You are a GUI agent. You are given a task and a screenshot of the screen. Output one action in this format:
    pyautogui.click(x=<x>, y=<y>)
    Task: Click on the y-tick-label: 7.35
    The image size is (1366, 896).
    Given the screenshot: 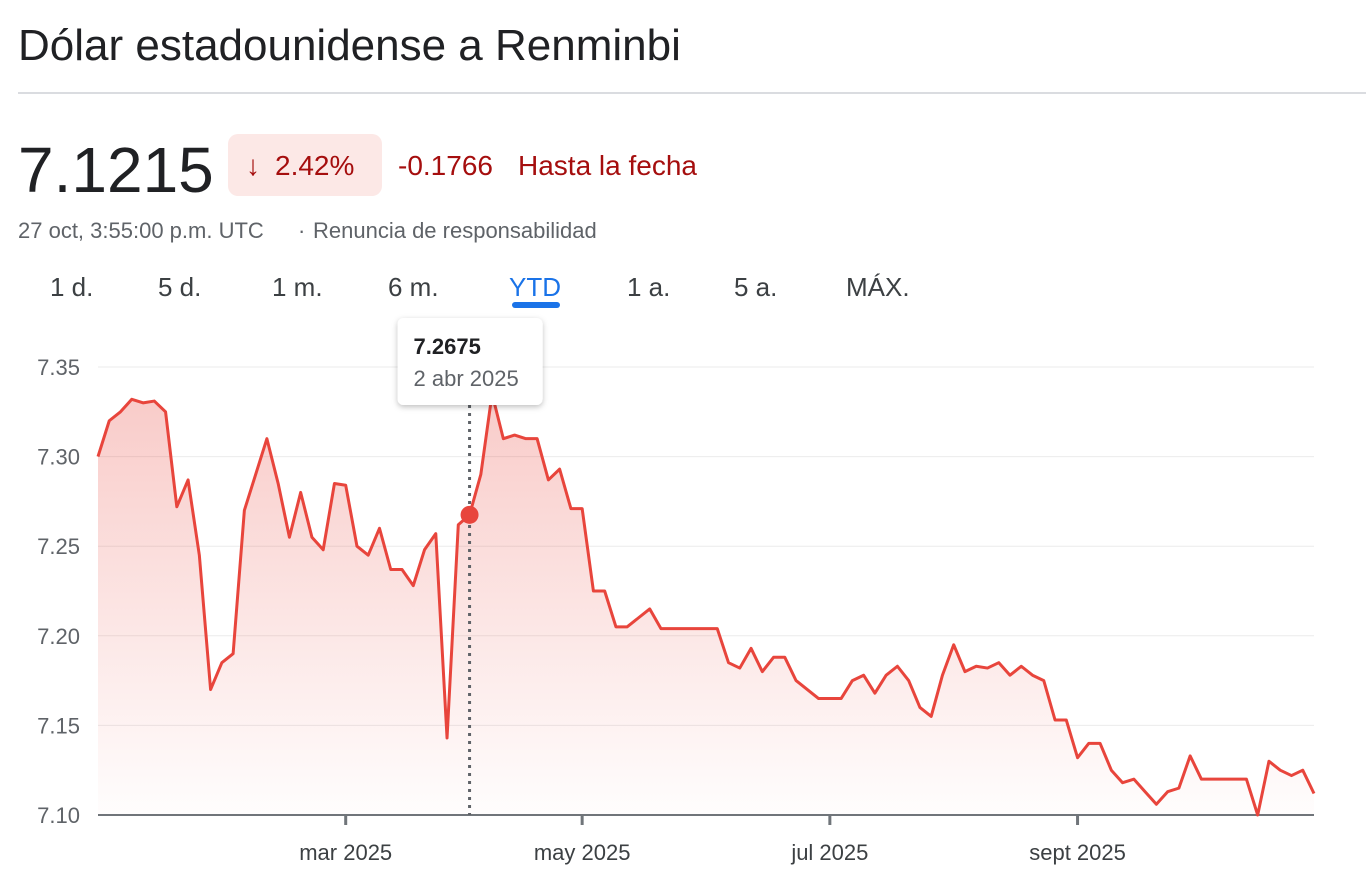 What is the action you would take?
    pyautogui.click(x=58, y=367)
    